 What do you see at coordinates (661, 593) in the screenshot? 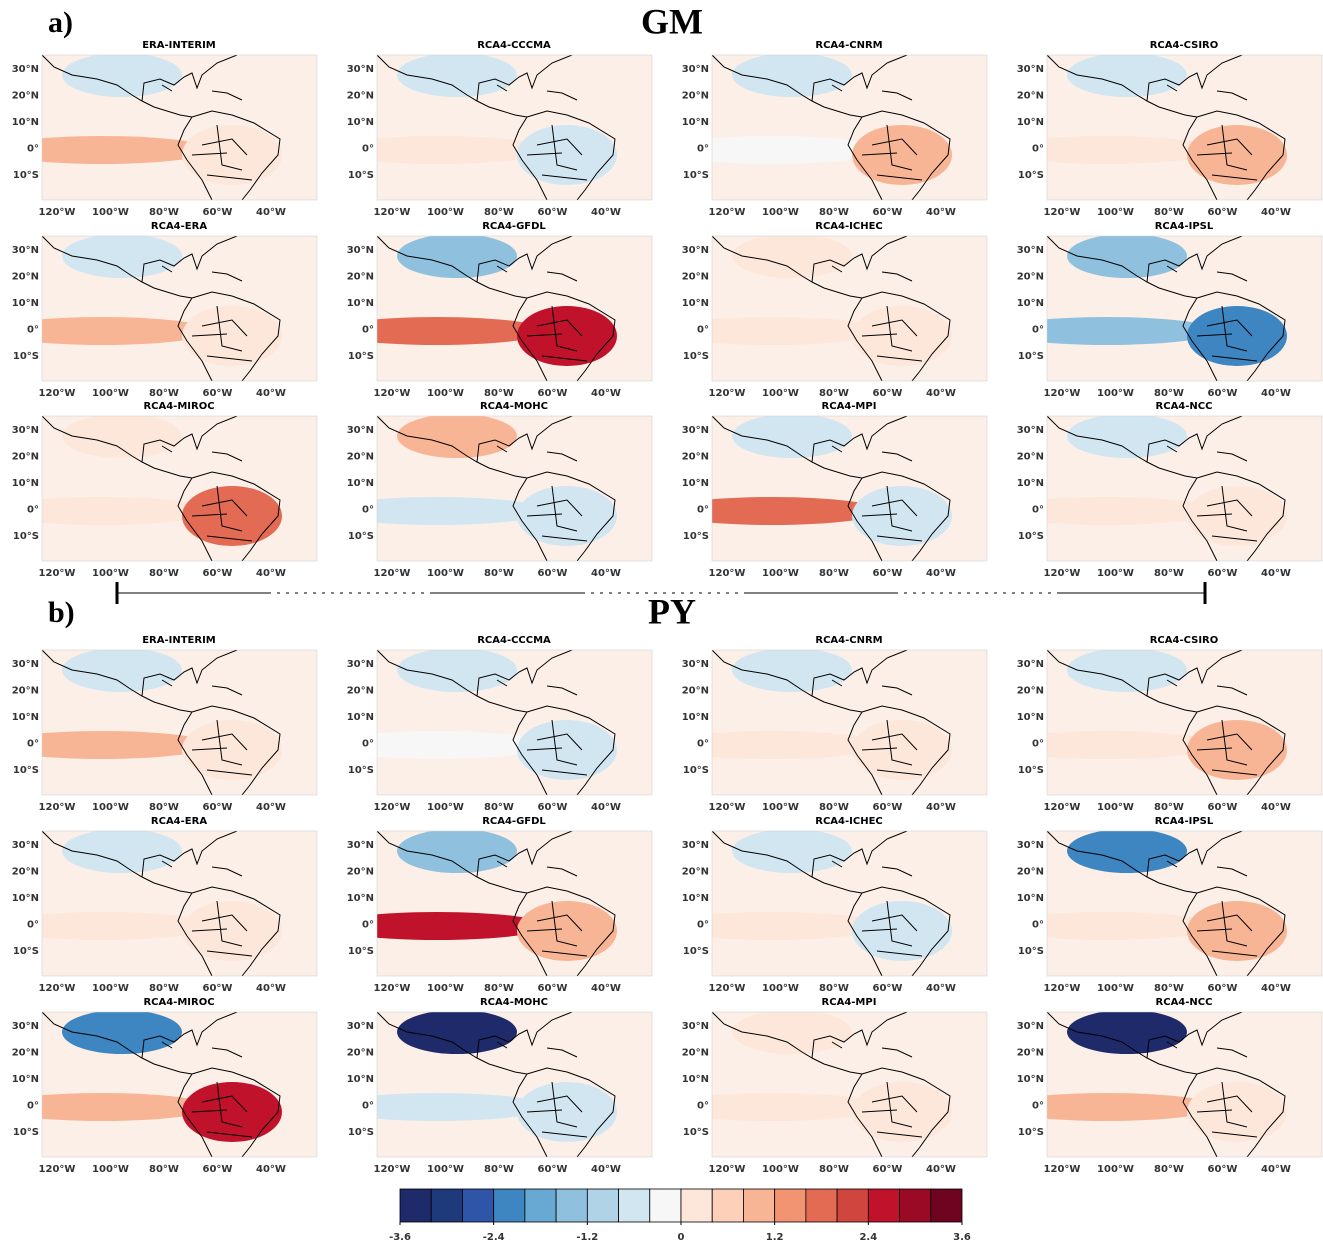
I see `separator` at bounding box center [661, 593].